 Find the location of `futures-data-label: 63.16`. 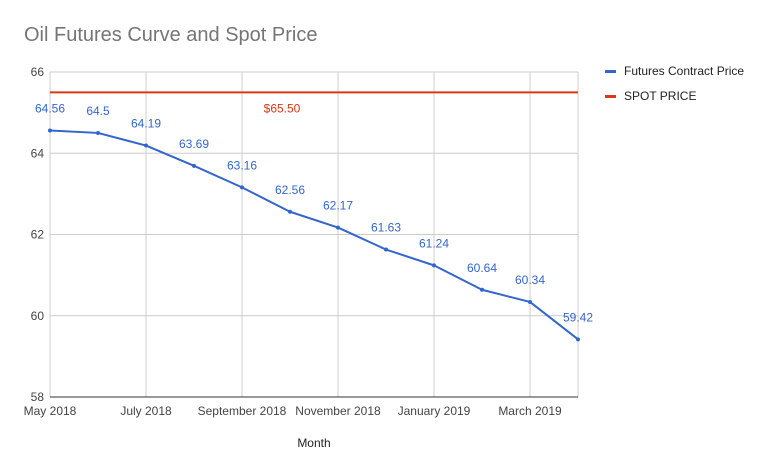

futures-data-label: 63.16 is located at coordinates (242, 165).